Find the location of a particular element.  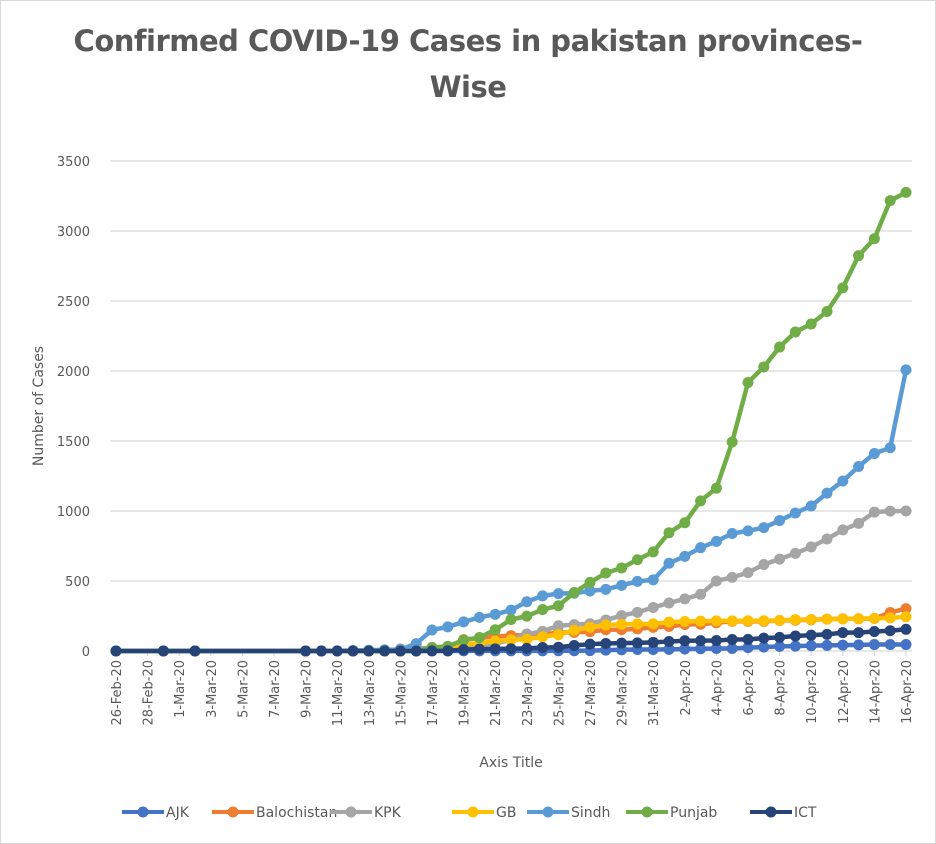

legend-item-ajk: AJK is located at coordinates (156, 813).